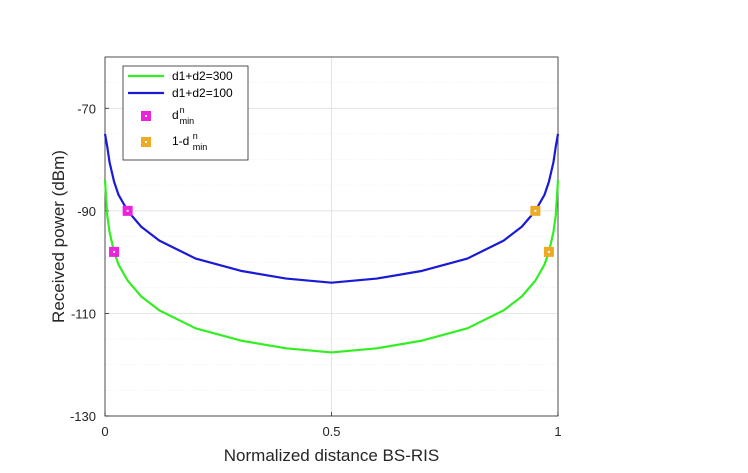 The image size is (748, 473). I want to click on y-tick-label: -70, so click(86, 108).